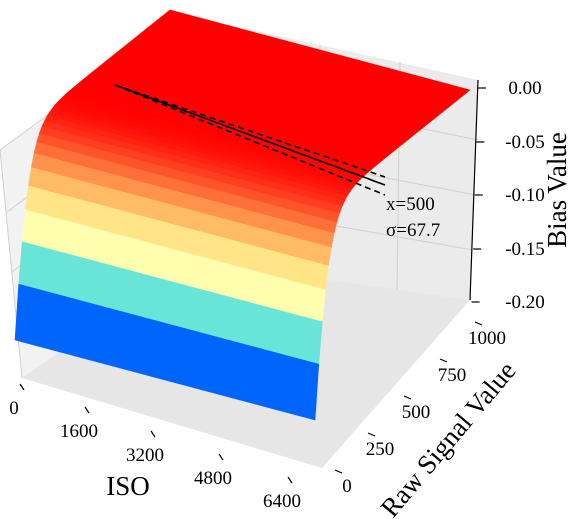 The image size is (574, 519). I want to click on z-tick-label: -0.10, so click(525, 195).